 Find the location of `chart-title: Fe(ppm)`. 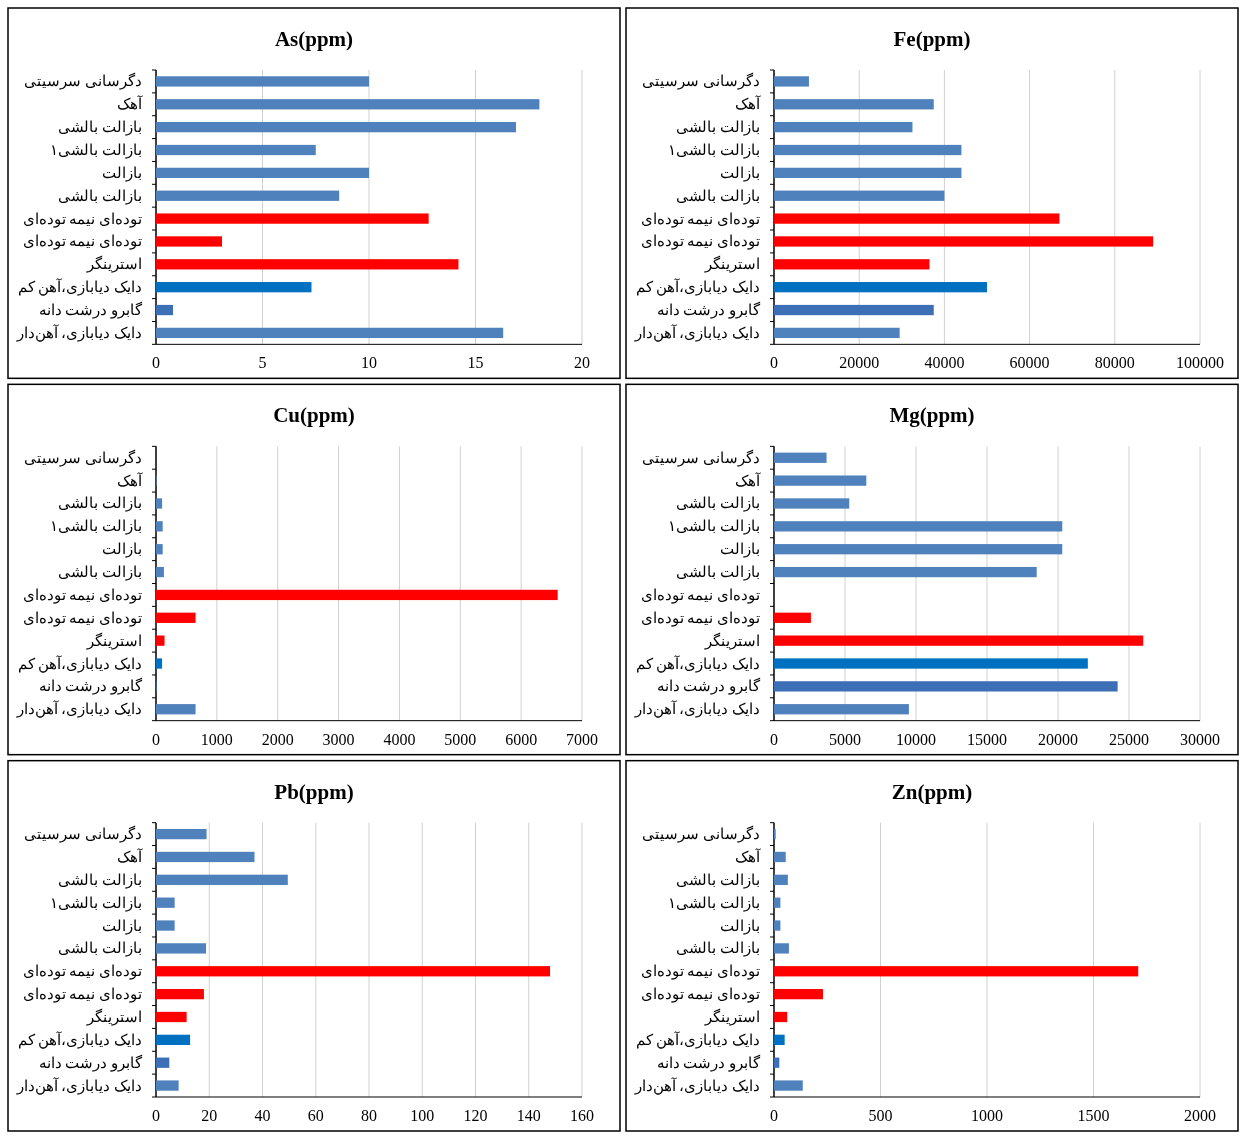

chart-title: Fe(ppm) is located at coordinates (932, 39).